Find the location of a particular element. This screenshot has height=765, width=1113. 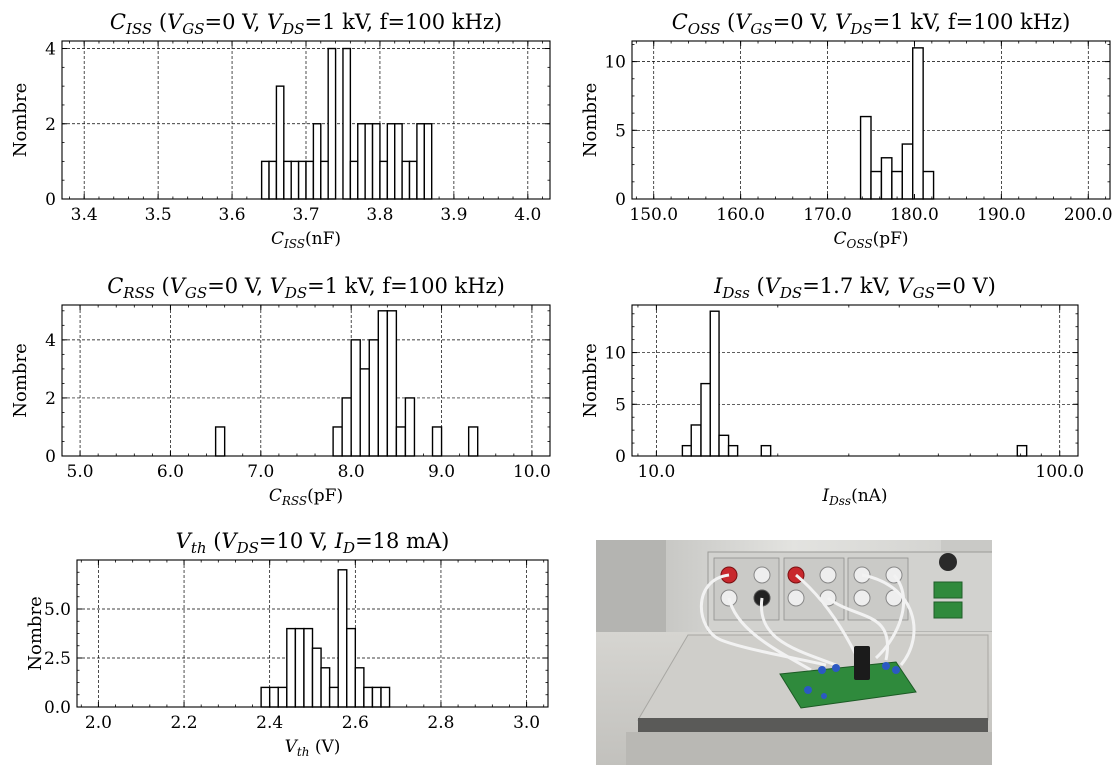

y-tick-label: 2.5 is located at coordinates (57, 659).